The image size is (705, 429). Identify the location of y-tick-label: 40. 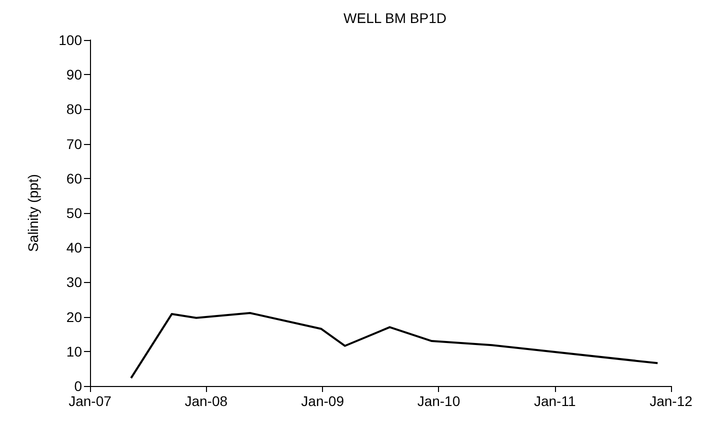
(74, 248).